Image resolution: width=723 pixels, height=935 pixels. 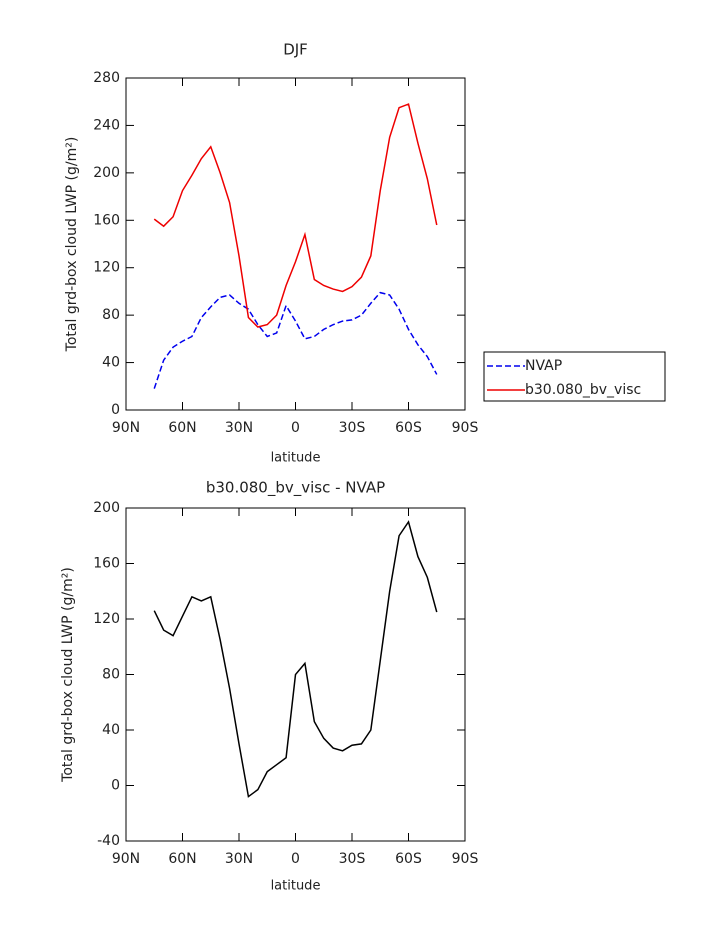 I want to click on y-tick-label: 280, so click(x=106, y=78).